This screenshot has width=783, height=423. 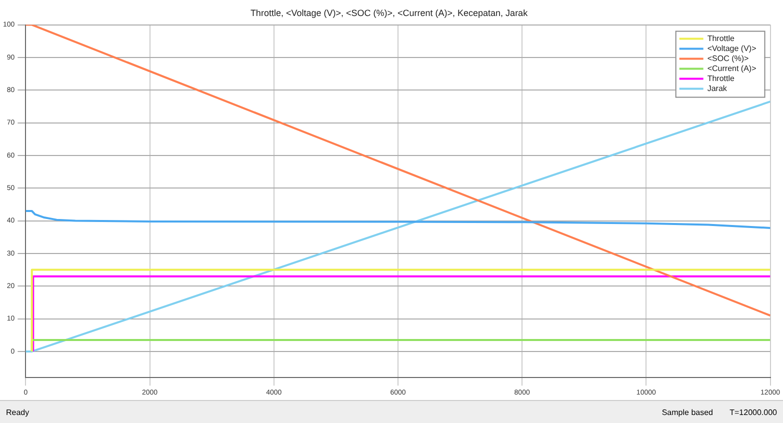 I want to click on text: T=12000.000, so click(x=753, y=412).